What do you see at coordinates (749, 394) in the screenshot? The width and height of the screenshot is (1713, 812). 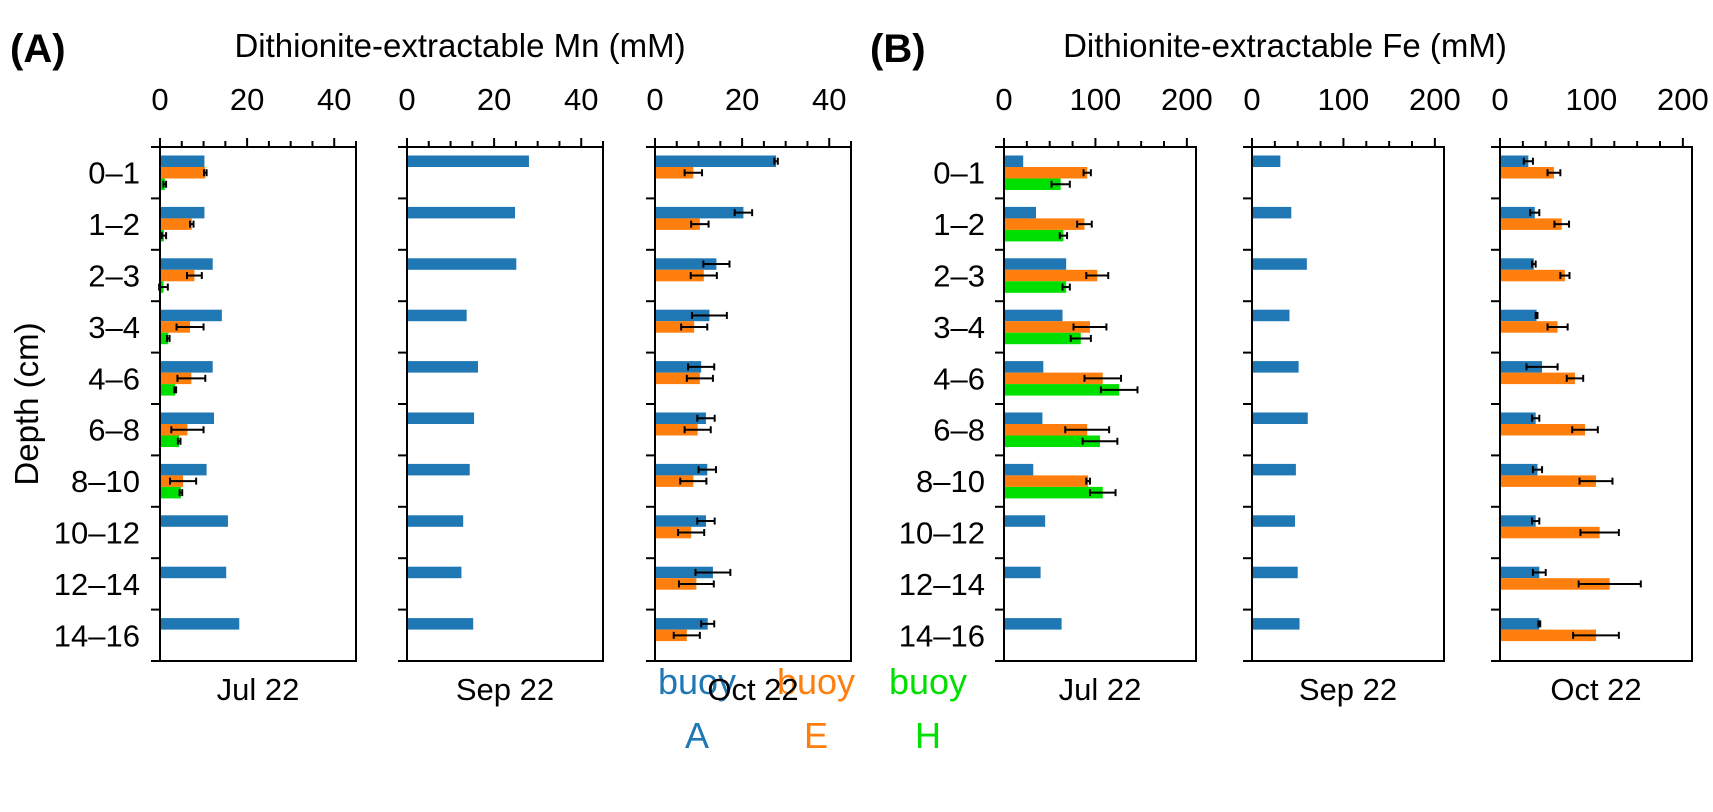 I see `subplot-oct-22: 0 20 40 Oct 22` at bounding box center [749, 394].